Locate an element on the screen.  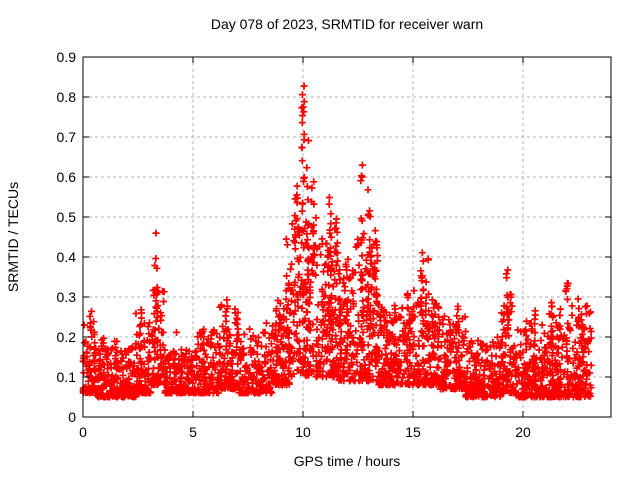
y-tick-label: 0.4 is located at coordinates (66, 257).